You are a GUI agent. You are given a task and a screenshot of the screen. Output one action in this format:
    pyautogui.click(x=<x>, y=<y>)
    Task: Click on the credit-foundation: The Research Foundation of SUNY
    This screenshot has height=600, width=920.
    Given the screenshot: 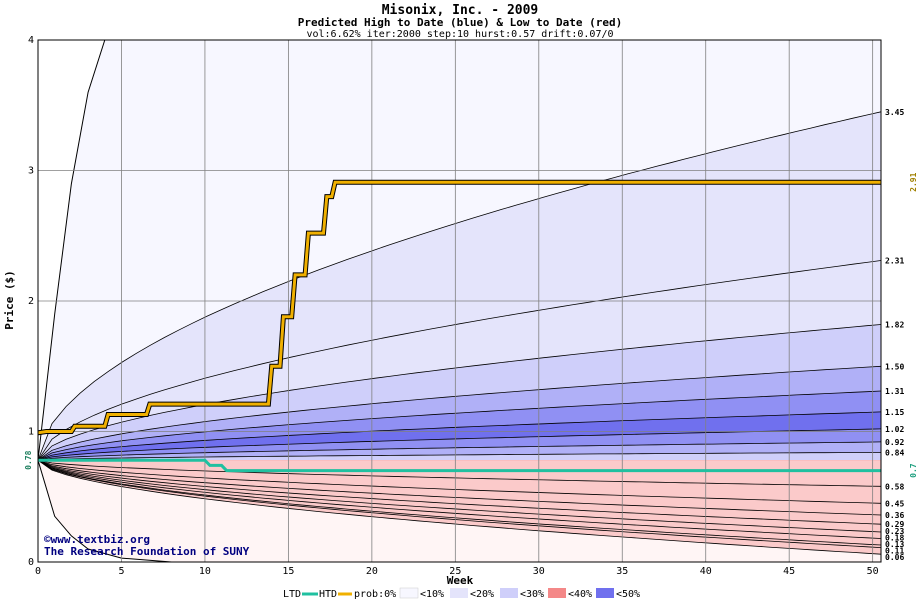 What is the action you would take?
    pyautogui.click(x=147, y=551)
    